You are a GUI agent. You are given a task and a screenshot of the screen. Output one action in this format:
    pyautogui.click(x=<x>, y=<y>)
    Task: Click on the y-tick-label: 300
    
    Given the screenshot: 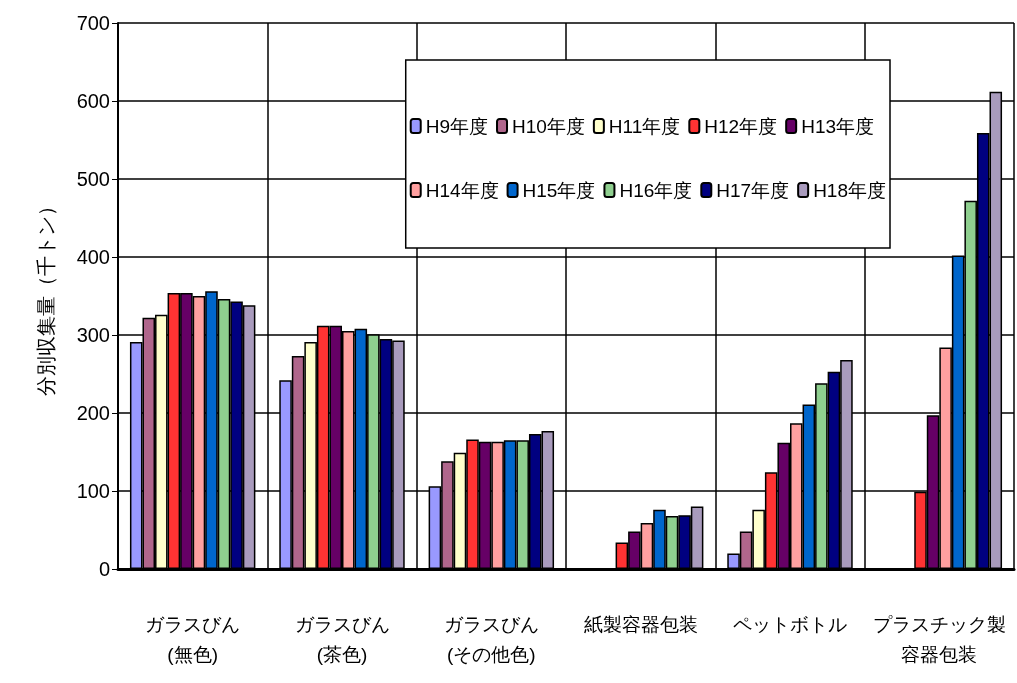 What is the action you would take?
    pyautogui.click(x=93, y=335)
    